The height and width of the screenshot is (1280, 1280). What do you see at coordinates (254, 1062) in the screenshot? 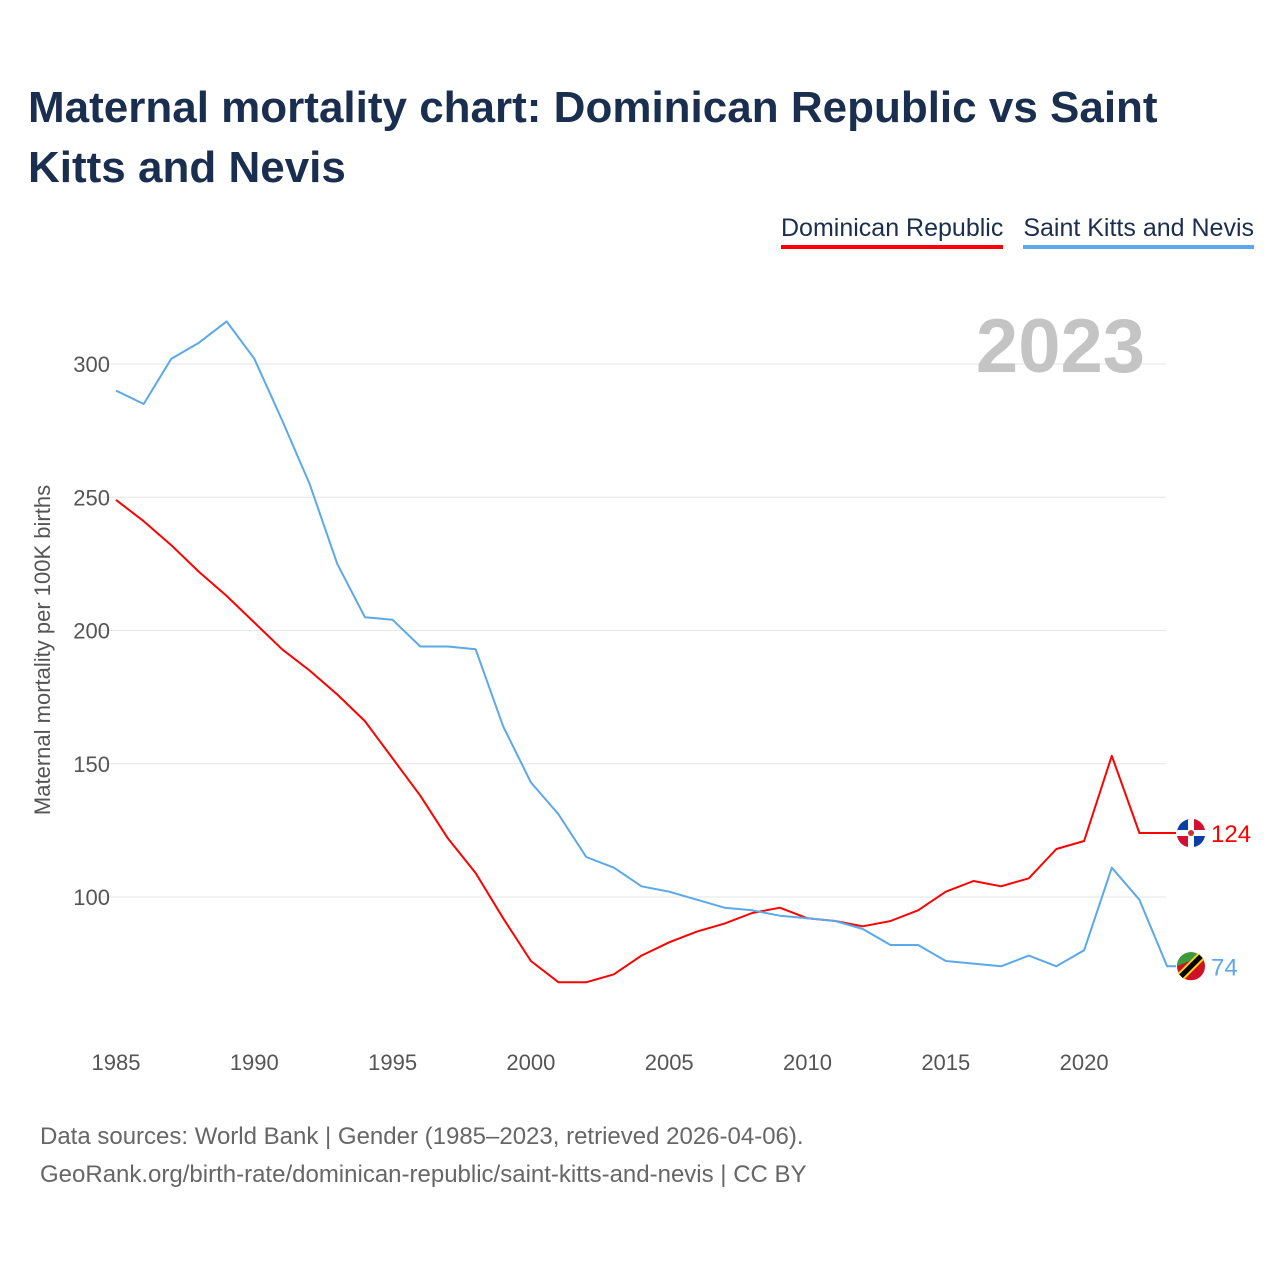
I see `x-tick-label: 1990` at bounding box center [254, 1062].